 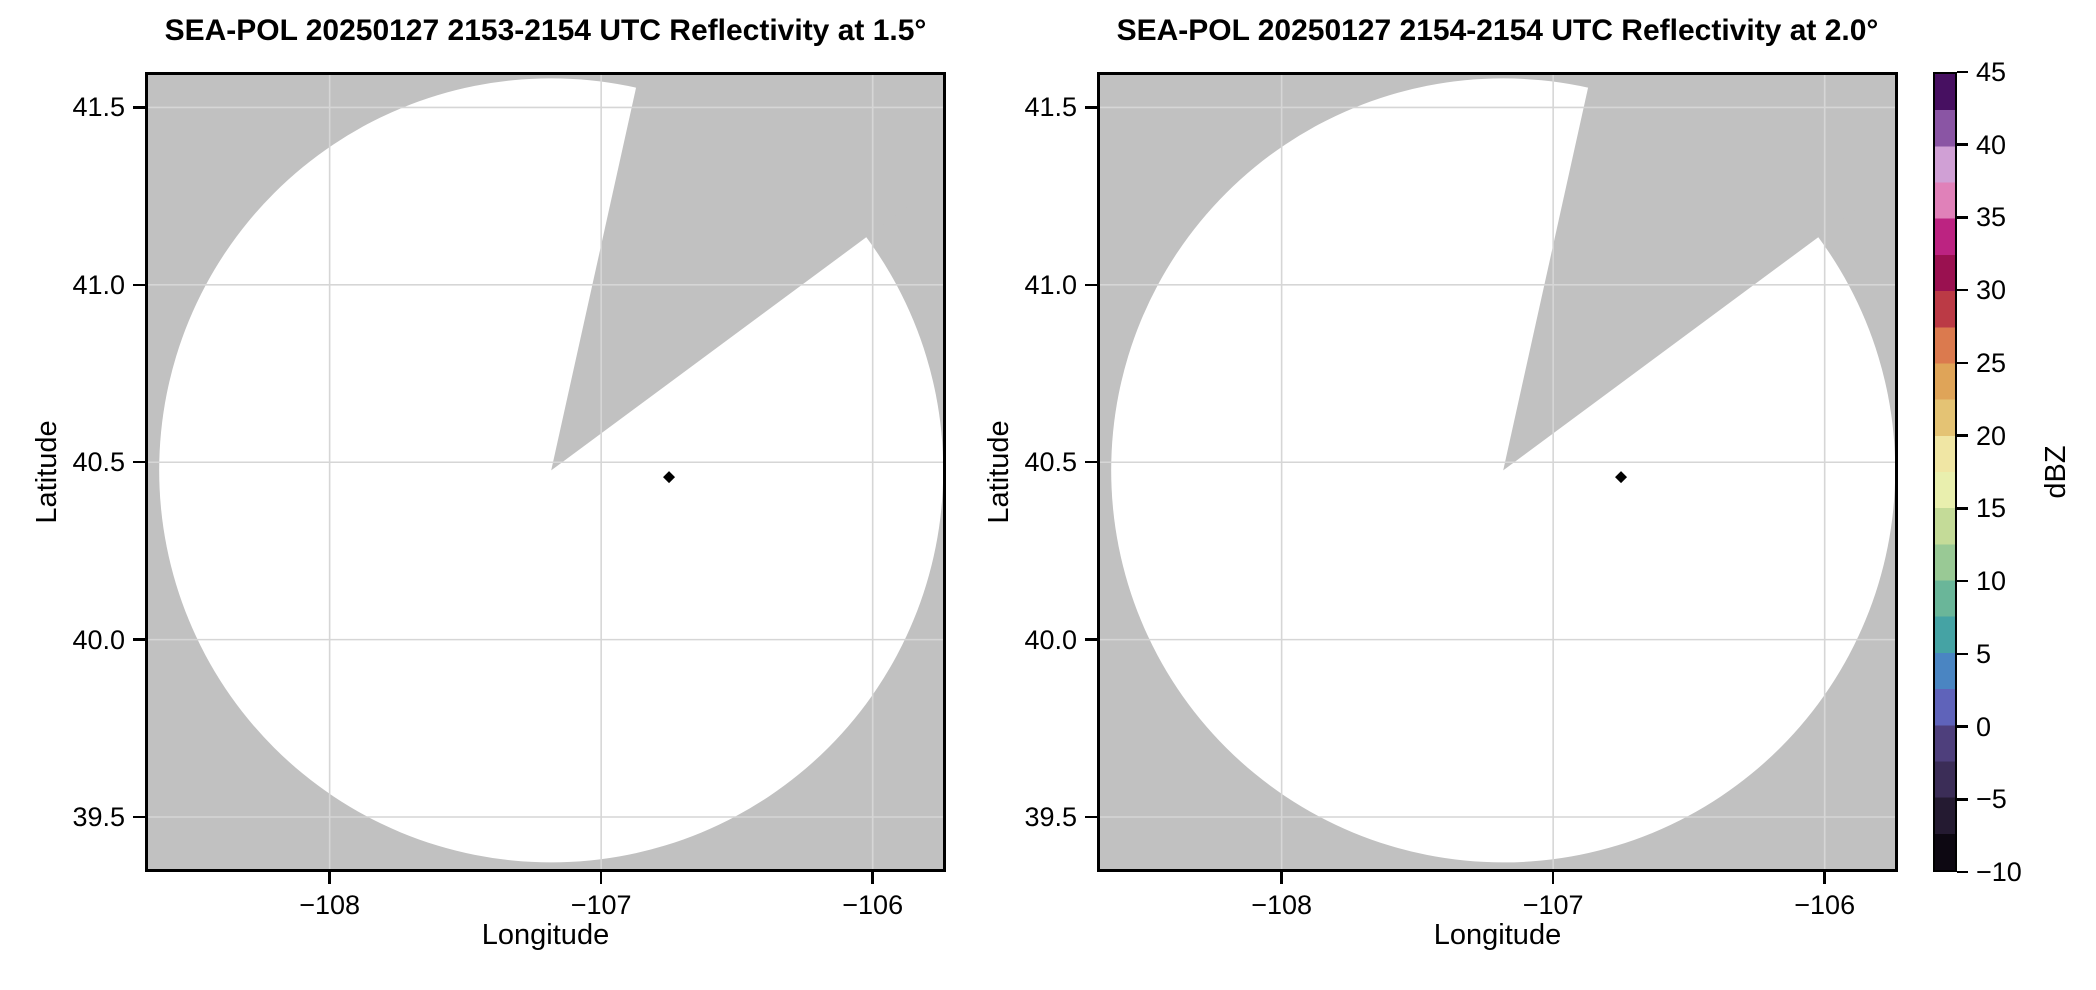 I want to click on colorbar-tick-label: −10, so click(x=1999, y=872).